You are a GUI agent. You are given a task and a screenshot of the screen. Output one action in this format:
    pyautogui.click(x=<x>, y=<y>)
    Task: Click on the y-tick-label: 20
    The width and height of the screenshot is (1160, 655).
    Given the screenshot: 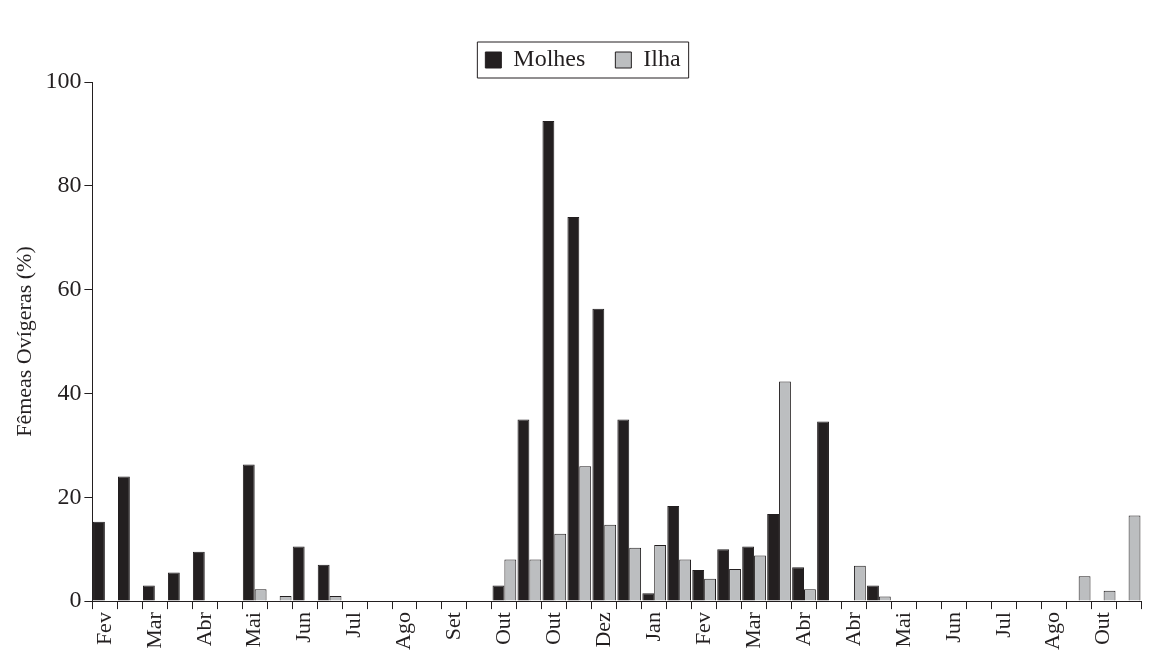 What is the action you would take?
    pyautogui.click(x=69, y=495)
    